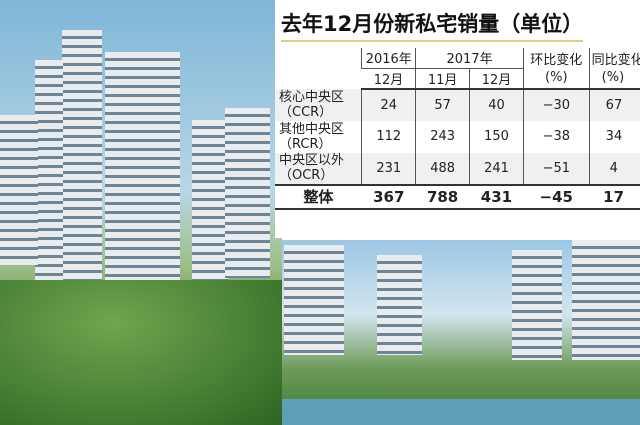 Image resolution: width=640 pixels, height=425 pixels. Describe the element at coordinates (556, 168) in the screenshot. I see `cell: −51` at that location.